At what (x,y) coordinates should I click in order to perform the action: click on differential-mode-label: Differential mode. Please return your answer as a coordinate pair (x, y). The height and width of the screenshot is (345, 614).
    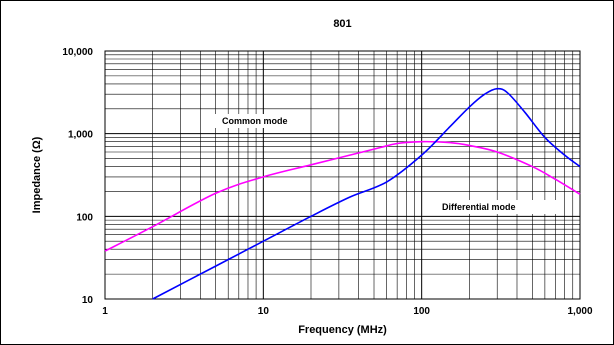
    Looking at the image, I should click on (479, 207).